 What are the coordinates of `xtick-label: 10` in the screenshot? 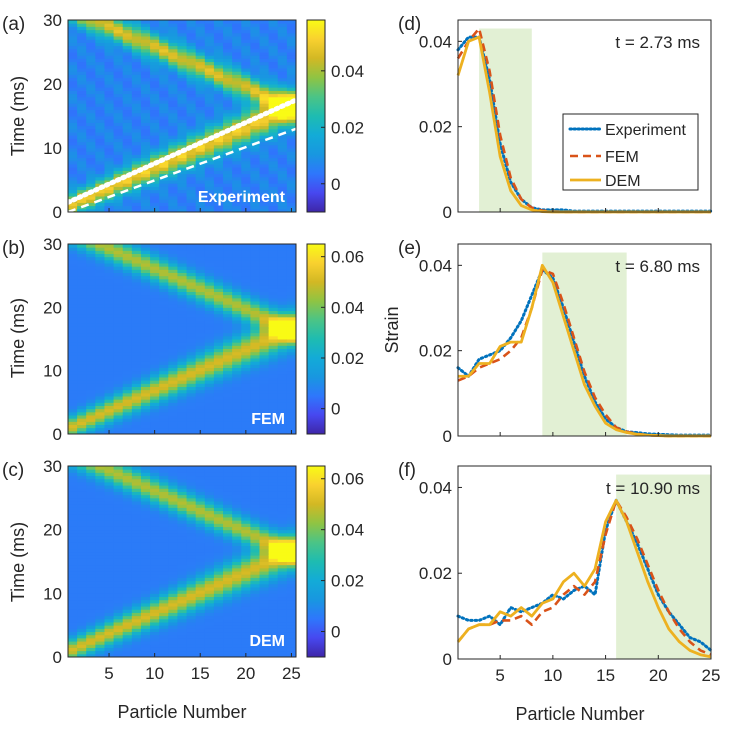 It's located at (552, 675).